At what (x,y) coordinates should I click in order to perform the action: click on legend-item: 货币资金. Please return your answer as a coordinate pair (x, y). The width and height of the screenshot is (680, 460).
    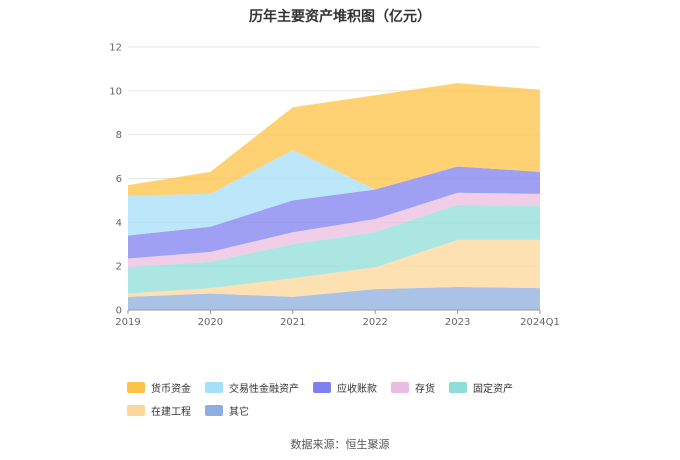
    Looking at the image, I should click on (159, 388).